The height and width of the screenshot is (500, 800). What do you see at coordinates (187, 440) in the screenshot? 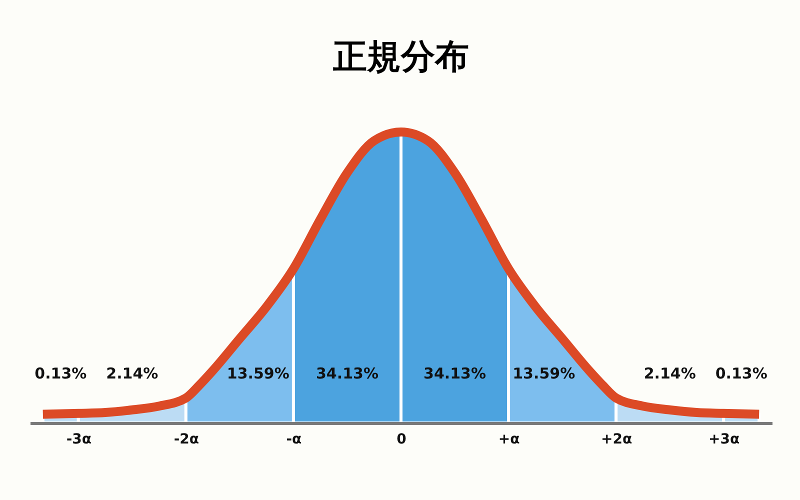
I see `x-tick-label: -2α` at bounding box center [187, 440].